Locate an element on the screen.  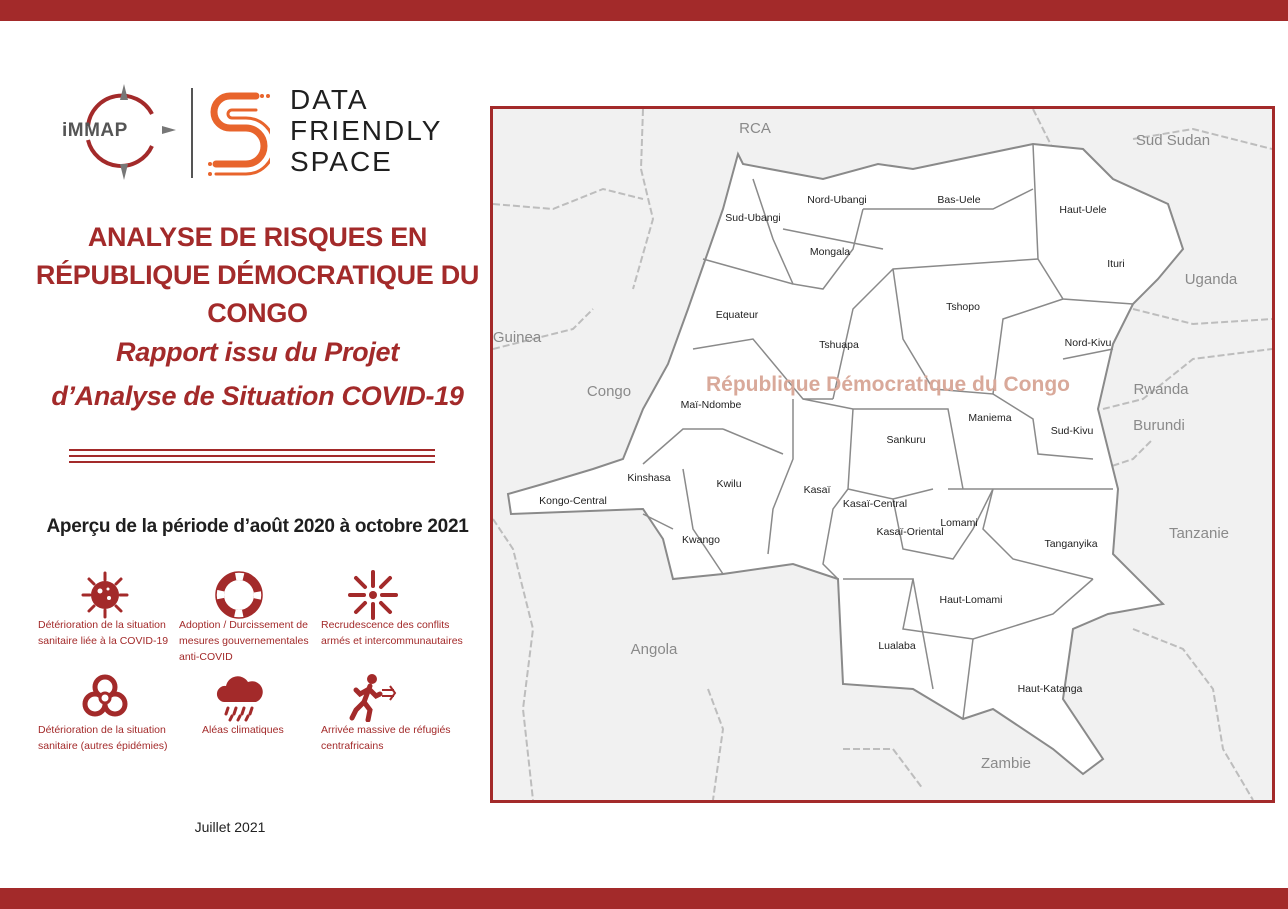
map-neighbor-congo: Congo is located at coordinates (609, 391).